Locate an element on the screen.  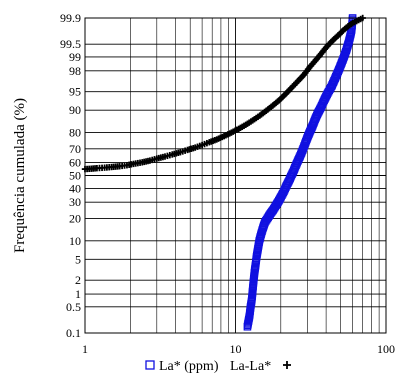
y-tick-label: 50 is located at coordinates (75, 176).